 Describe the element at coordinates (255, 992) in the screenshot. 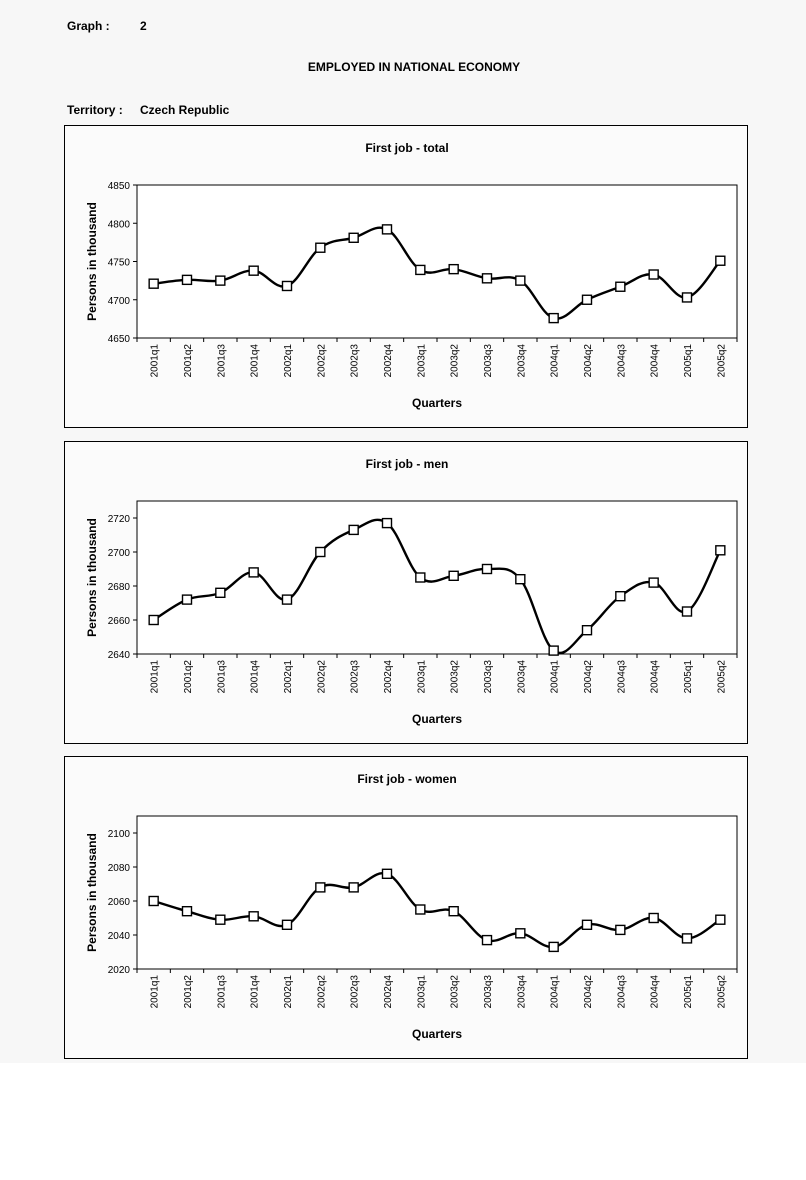

I see `x-tick-label: 2001q4` at that location.